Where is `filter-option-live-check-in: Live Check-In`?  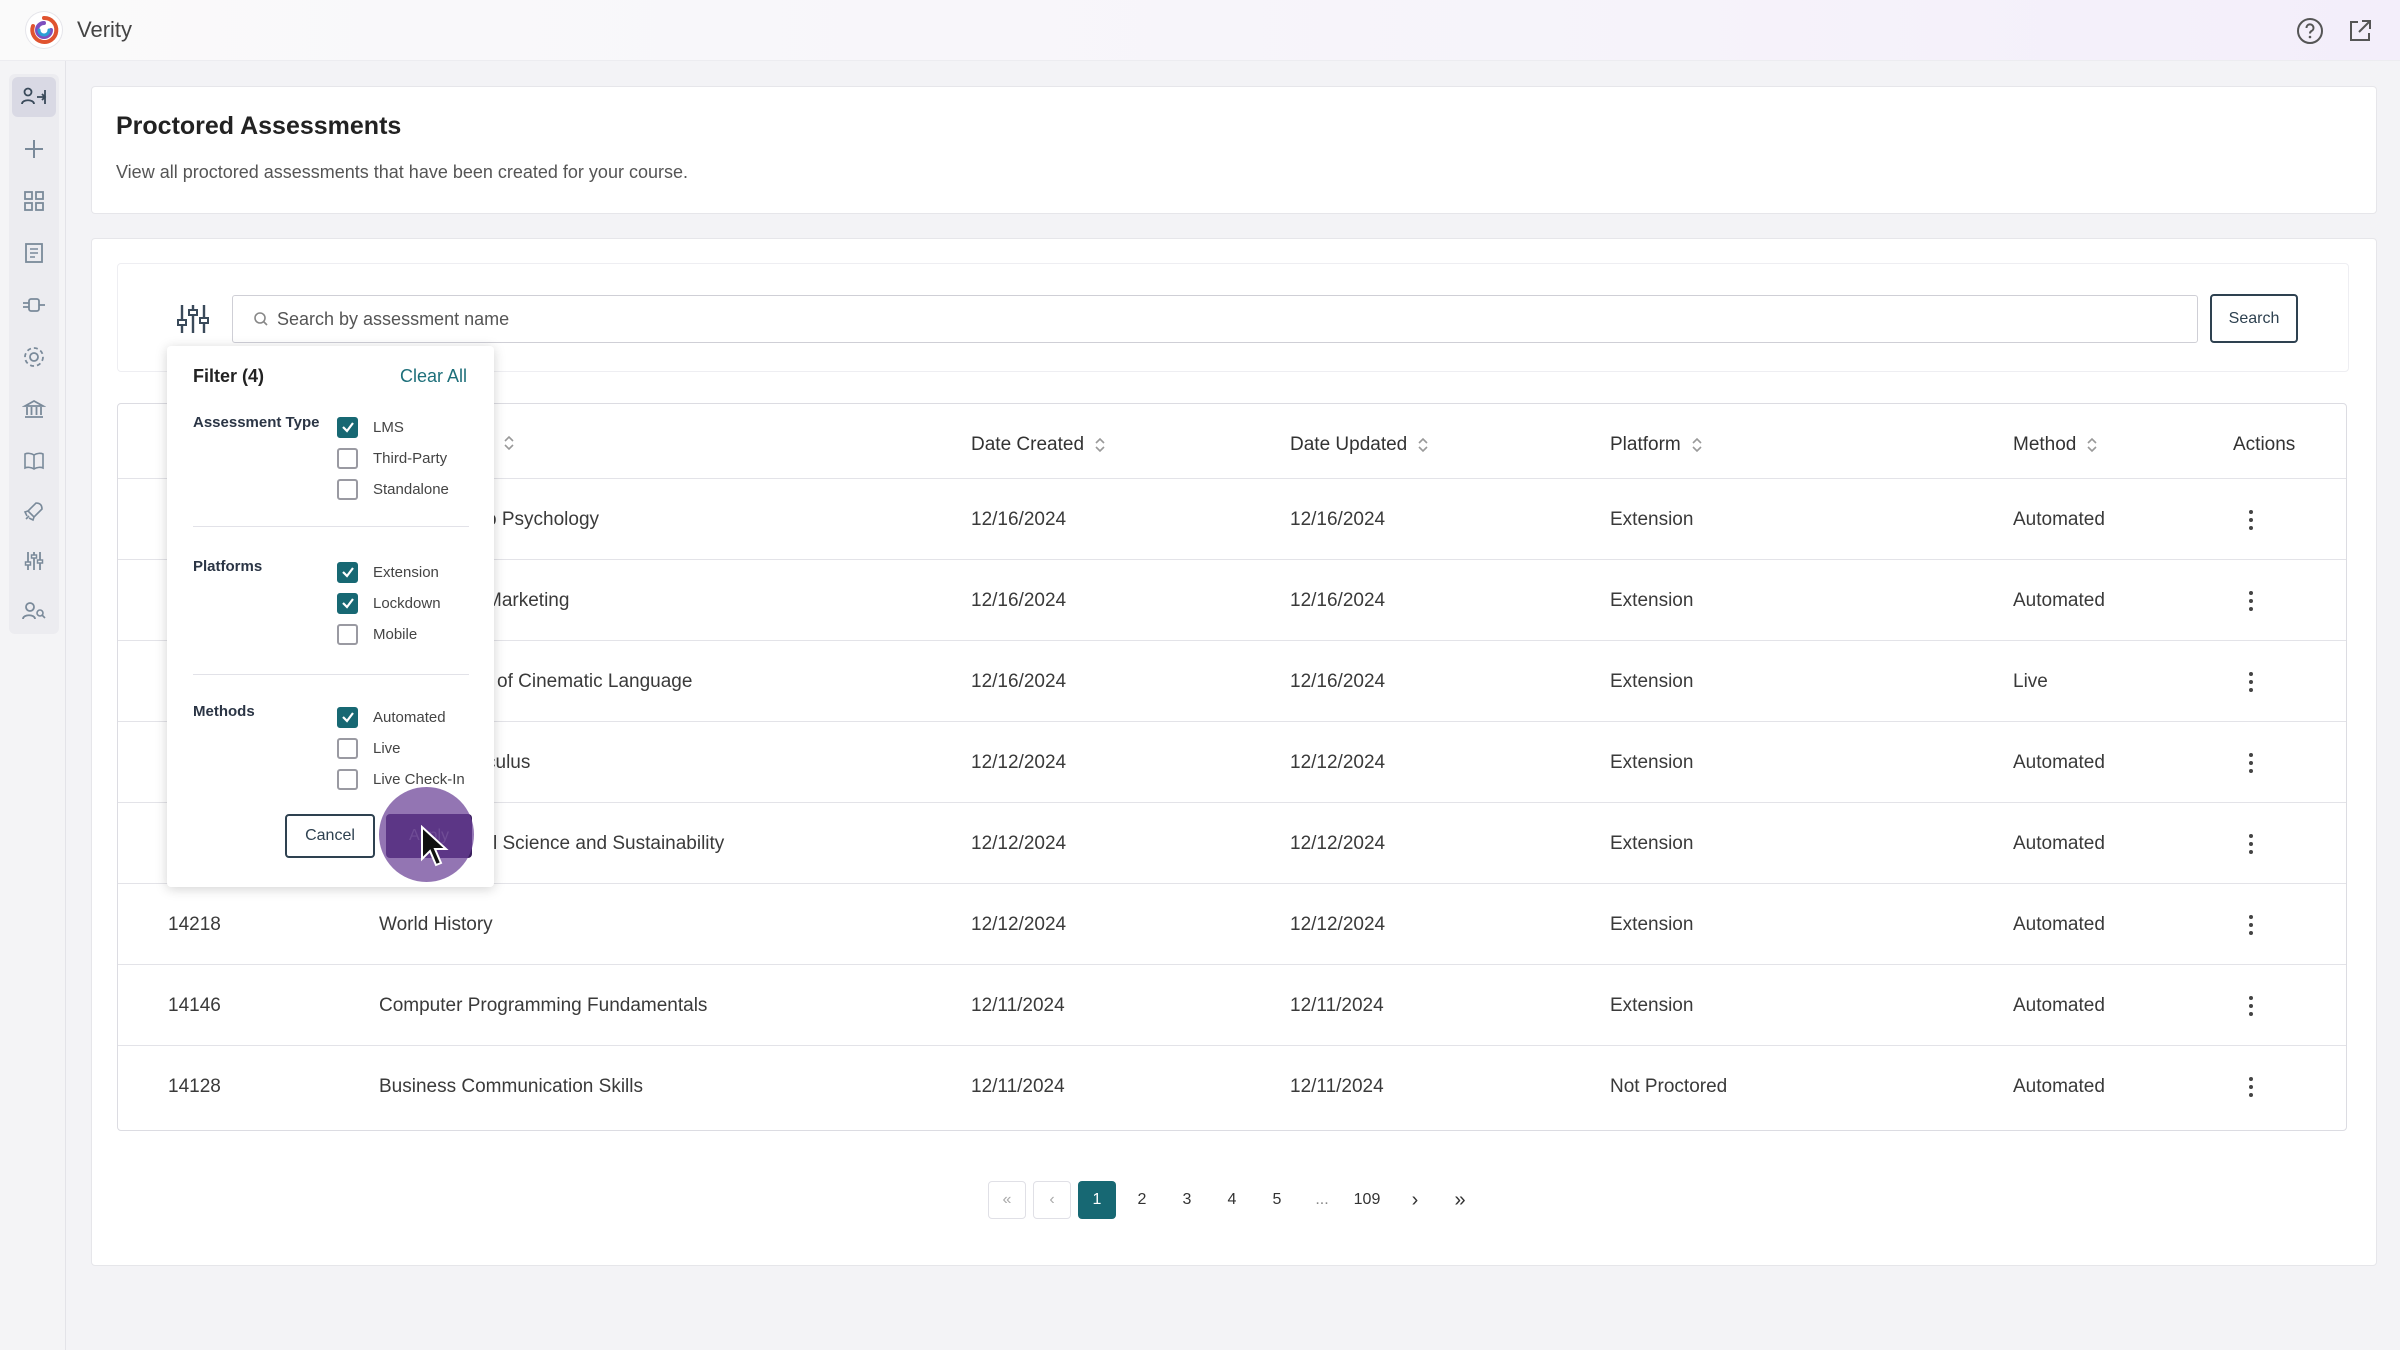 filter-option-live-check-in: Live Check-In is located at coordinates (401, 779).